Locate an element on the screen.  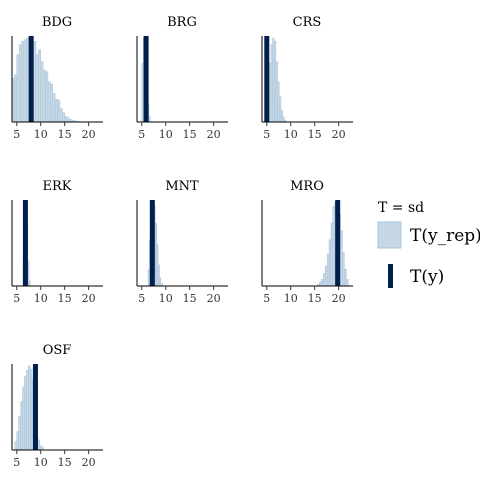
panel-mnt: 5 10 15 20 MNT is located at coordinates (182, 242).